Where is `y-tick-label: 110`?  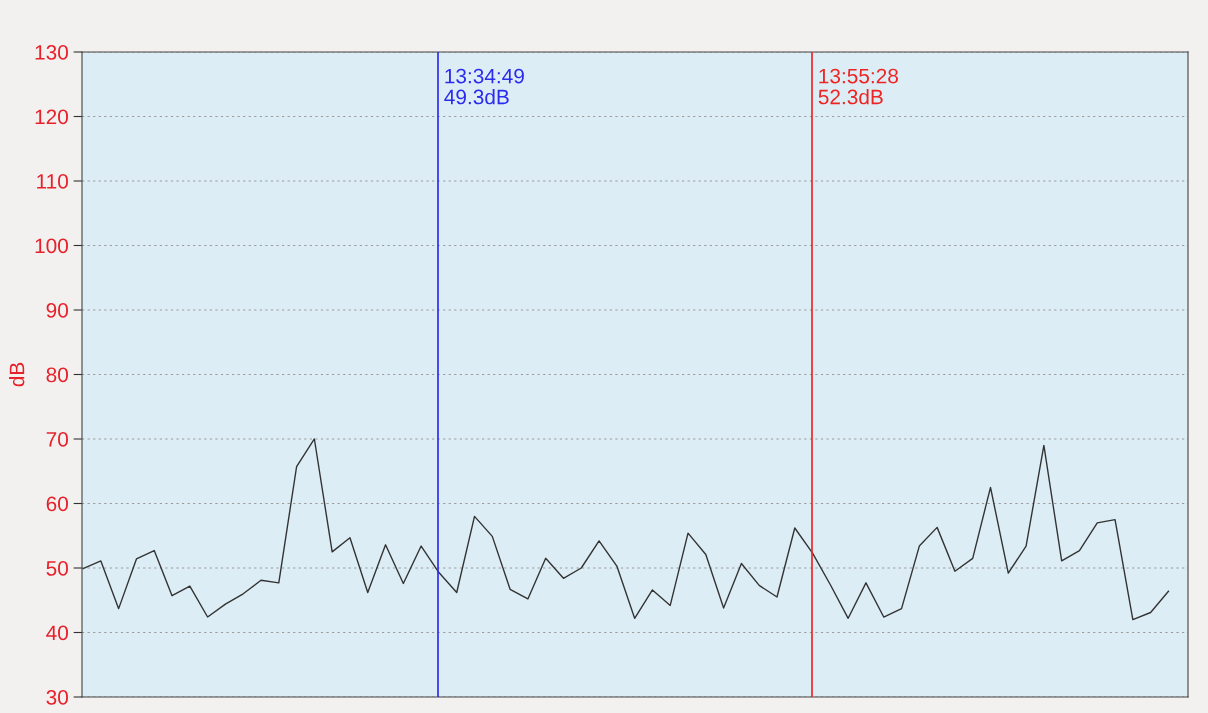 y-tick-label: 110 is located at coordinates (52, 181).